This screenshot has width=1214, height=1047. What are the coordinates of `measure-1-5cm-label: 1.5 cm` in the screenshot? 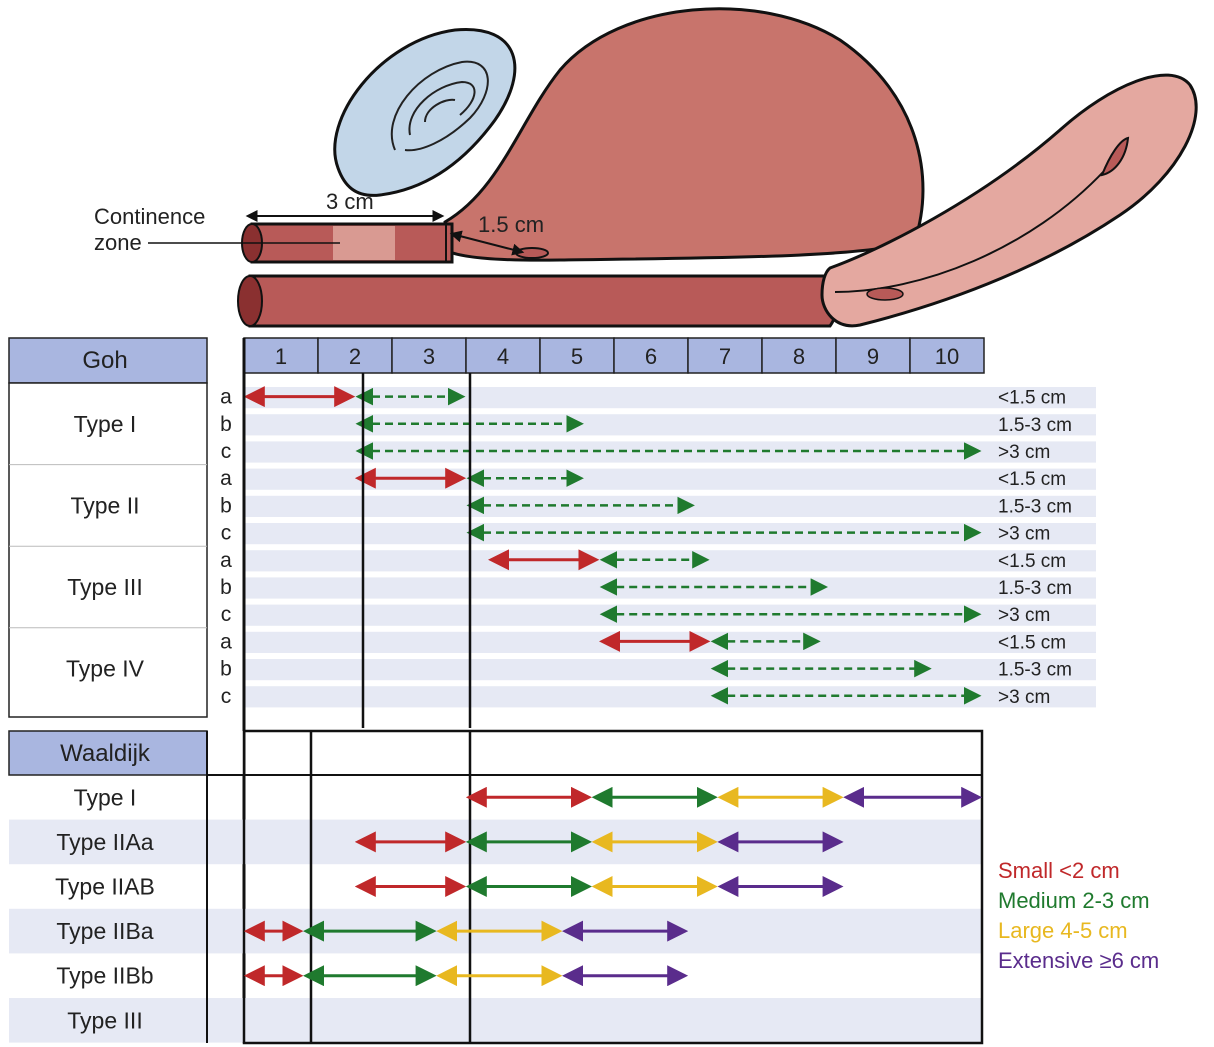 It's located at (511, 224).